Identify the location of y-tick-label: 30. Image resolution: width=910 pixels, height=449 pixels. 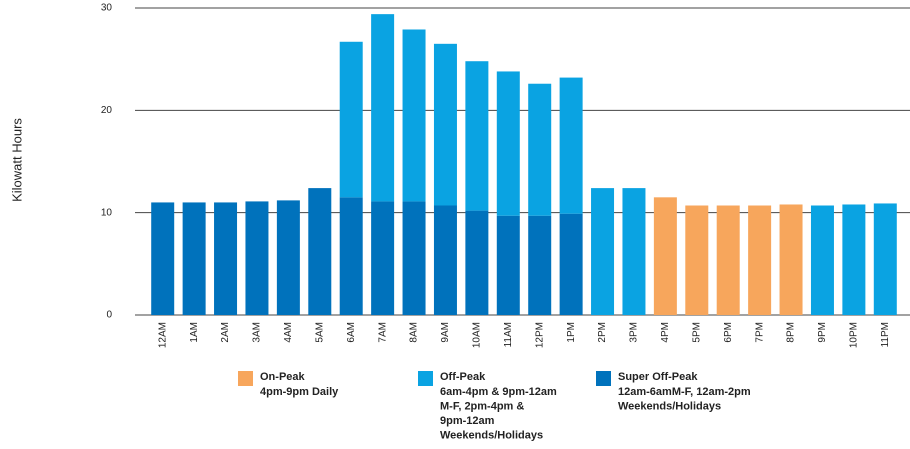
(107, 8).